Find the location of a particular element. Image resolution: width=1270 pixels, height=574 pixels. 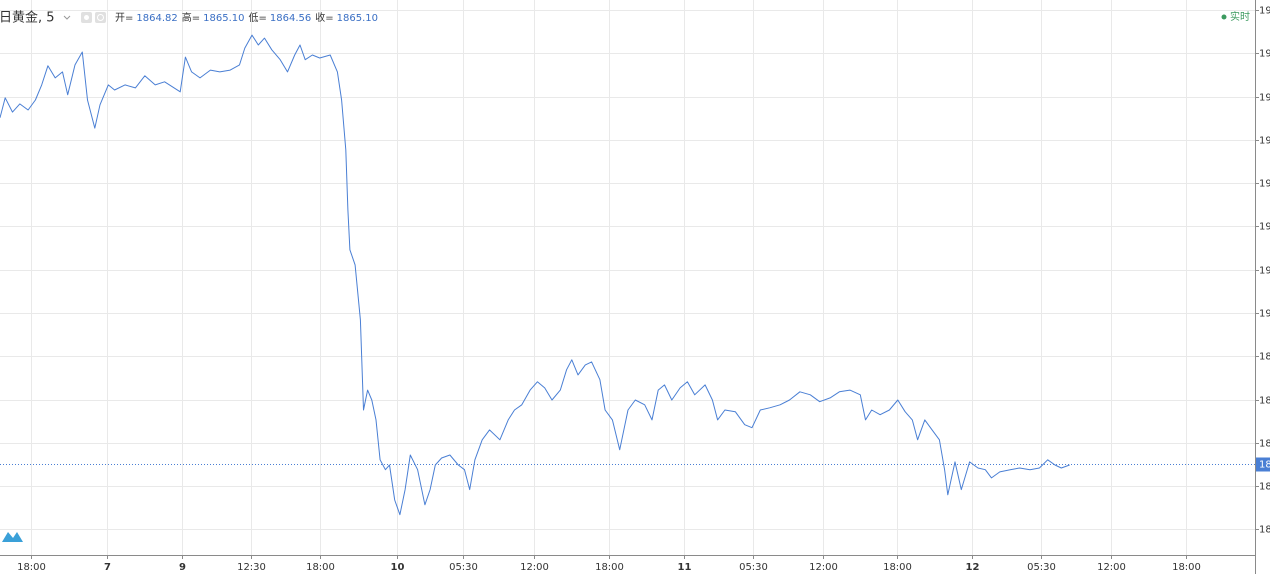

x-tick-label: 12:30 is located at coordinates (251, 567).